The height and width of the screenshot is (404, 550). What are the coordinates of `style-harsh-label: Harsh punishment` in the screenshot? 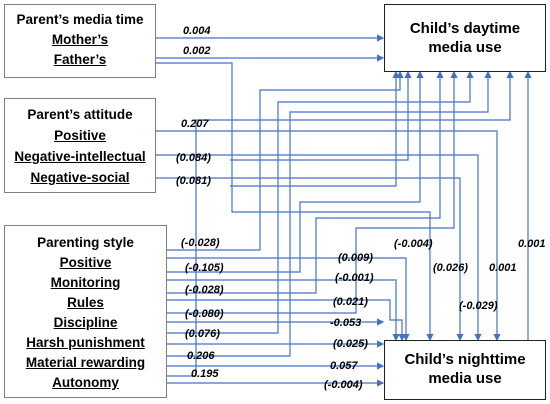 It's located at (85, 342).